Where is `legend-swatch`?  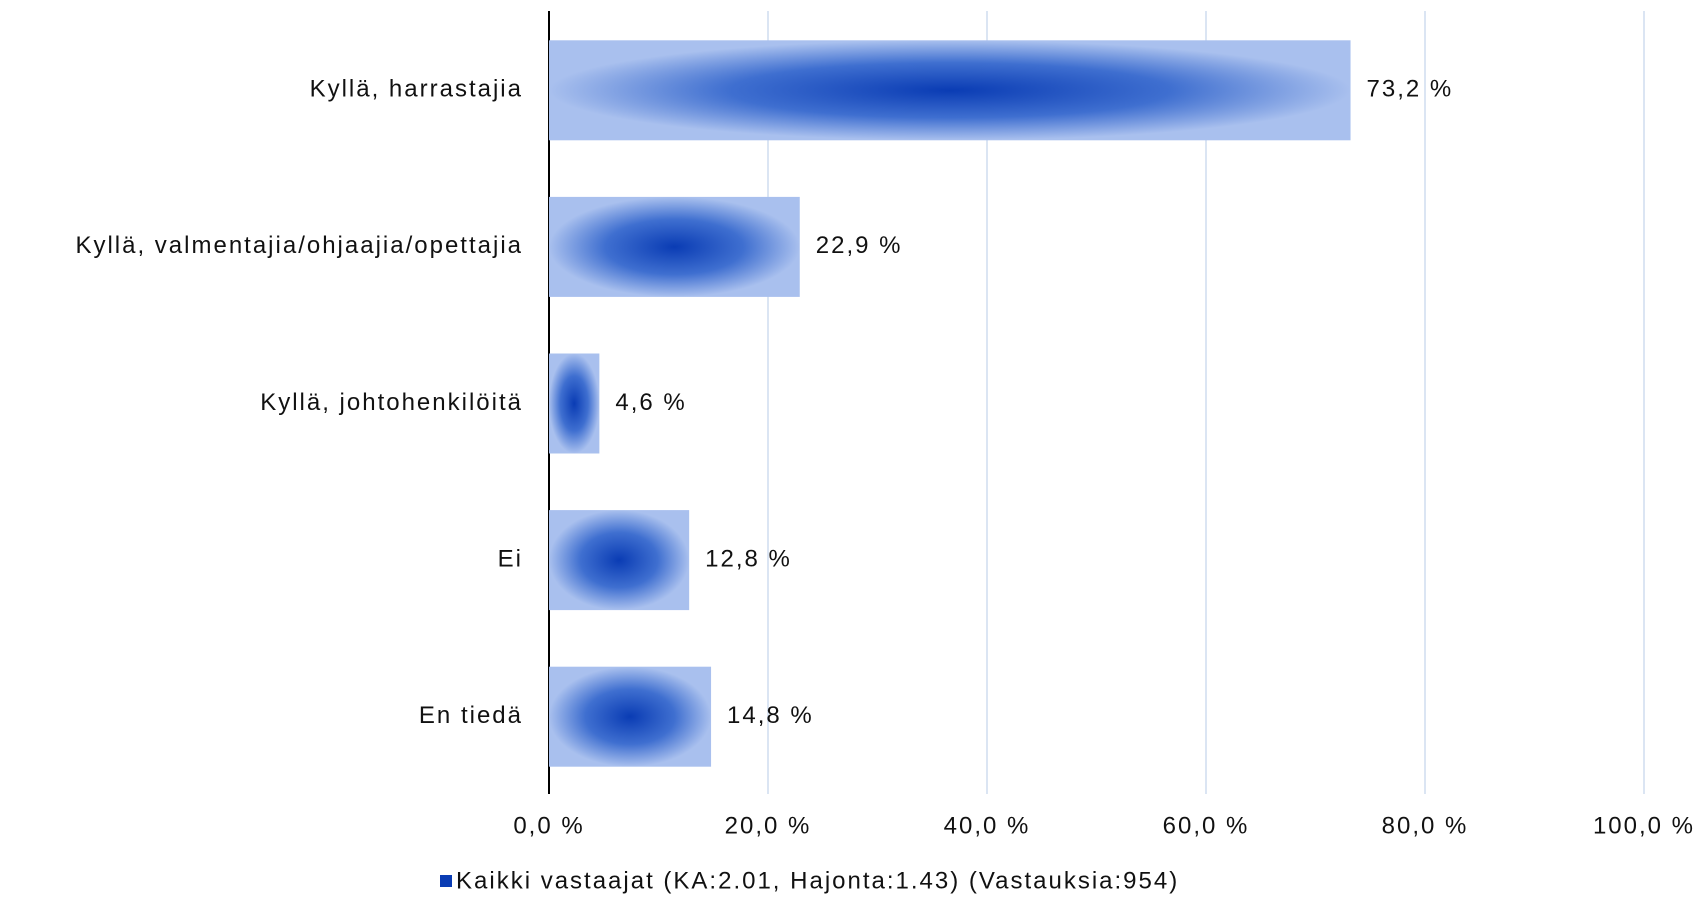 legend-swatch is located at coordinates (446, 881).